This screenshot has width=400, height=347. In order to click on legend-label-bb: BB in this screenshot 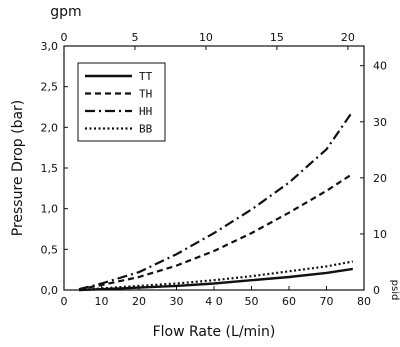, I will do `click(146, 129)`.